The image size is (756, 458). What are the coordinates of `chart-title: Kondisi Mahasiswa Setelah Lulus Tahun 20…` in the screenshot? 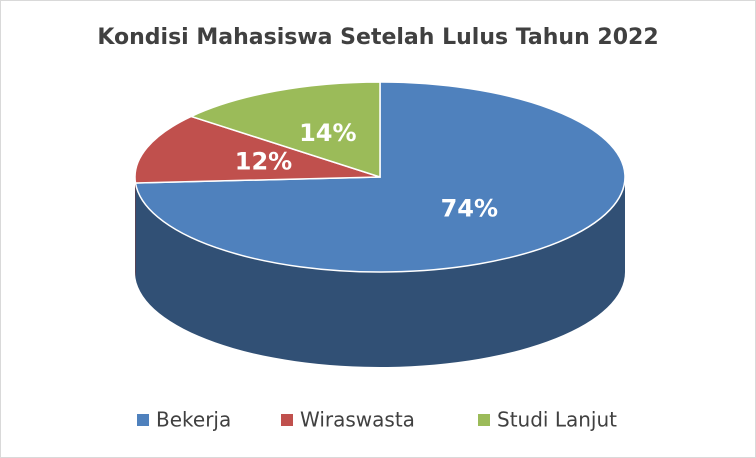 It's located at (377, 37).